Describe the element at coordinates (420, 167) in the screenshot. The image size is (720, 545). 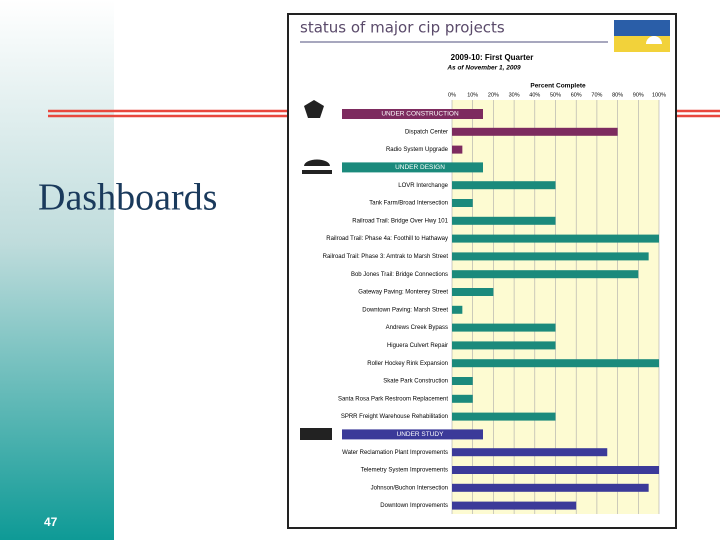
I see `group-header: UNDER DESIGN` at that location.